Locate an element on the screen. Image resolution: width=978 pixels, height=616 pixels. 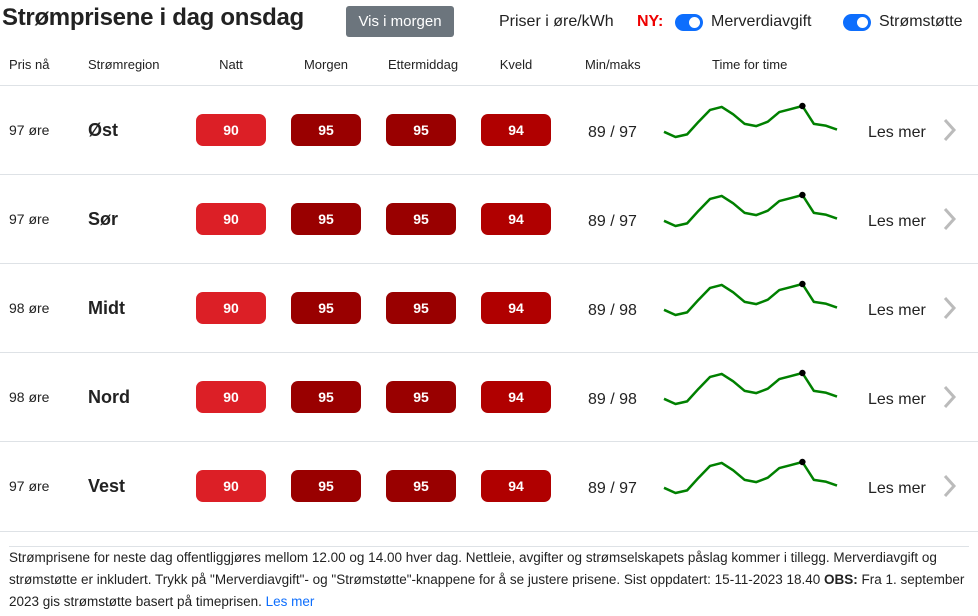
region-row: 97 øre Vest 90 95 95 94 89 / 97 Les mer is located at coordinates (489, 485).